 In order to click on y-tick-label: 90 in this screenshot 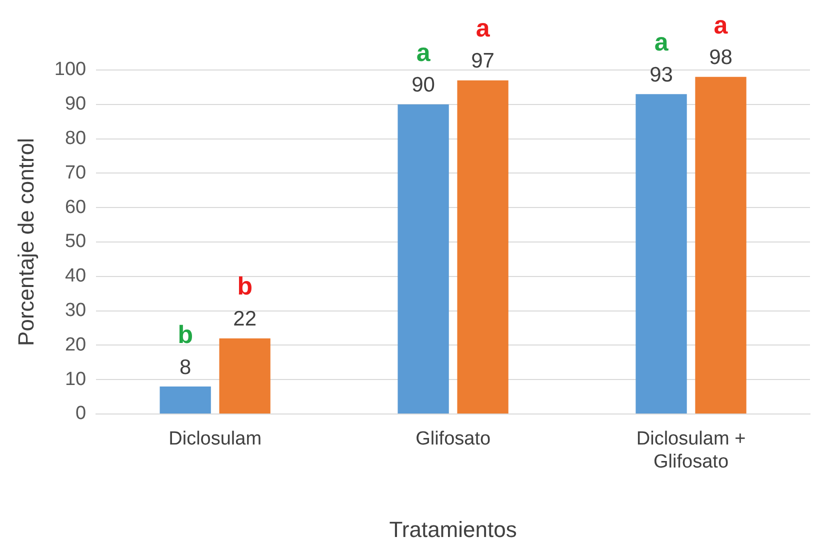, I will do `click(75, 104)`.